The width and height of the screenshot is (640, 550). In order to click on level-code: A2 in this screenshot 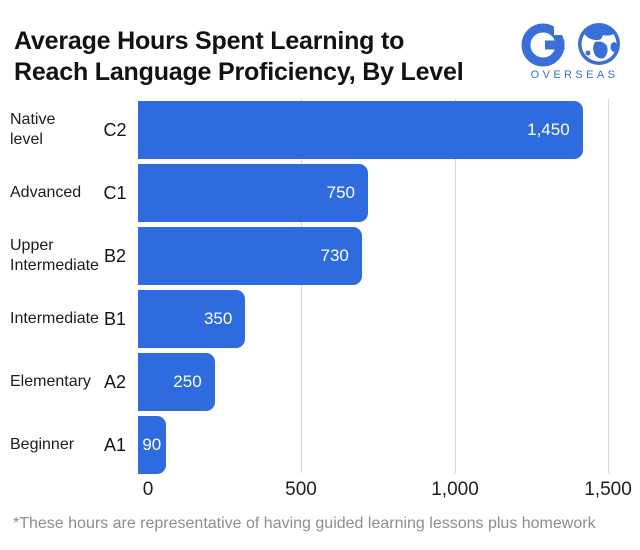, I will do `click(115, 381)`.